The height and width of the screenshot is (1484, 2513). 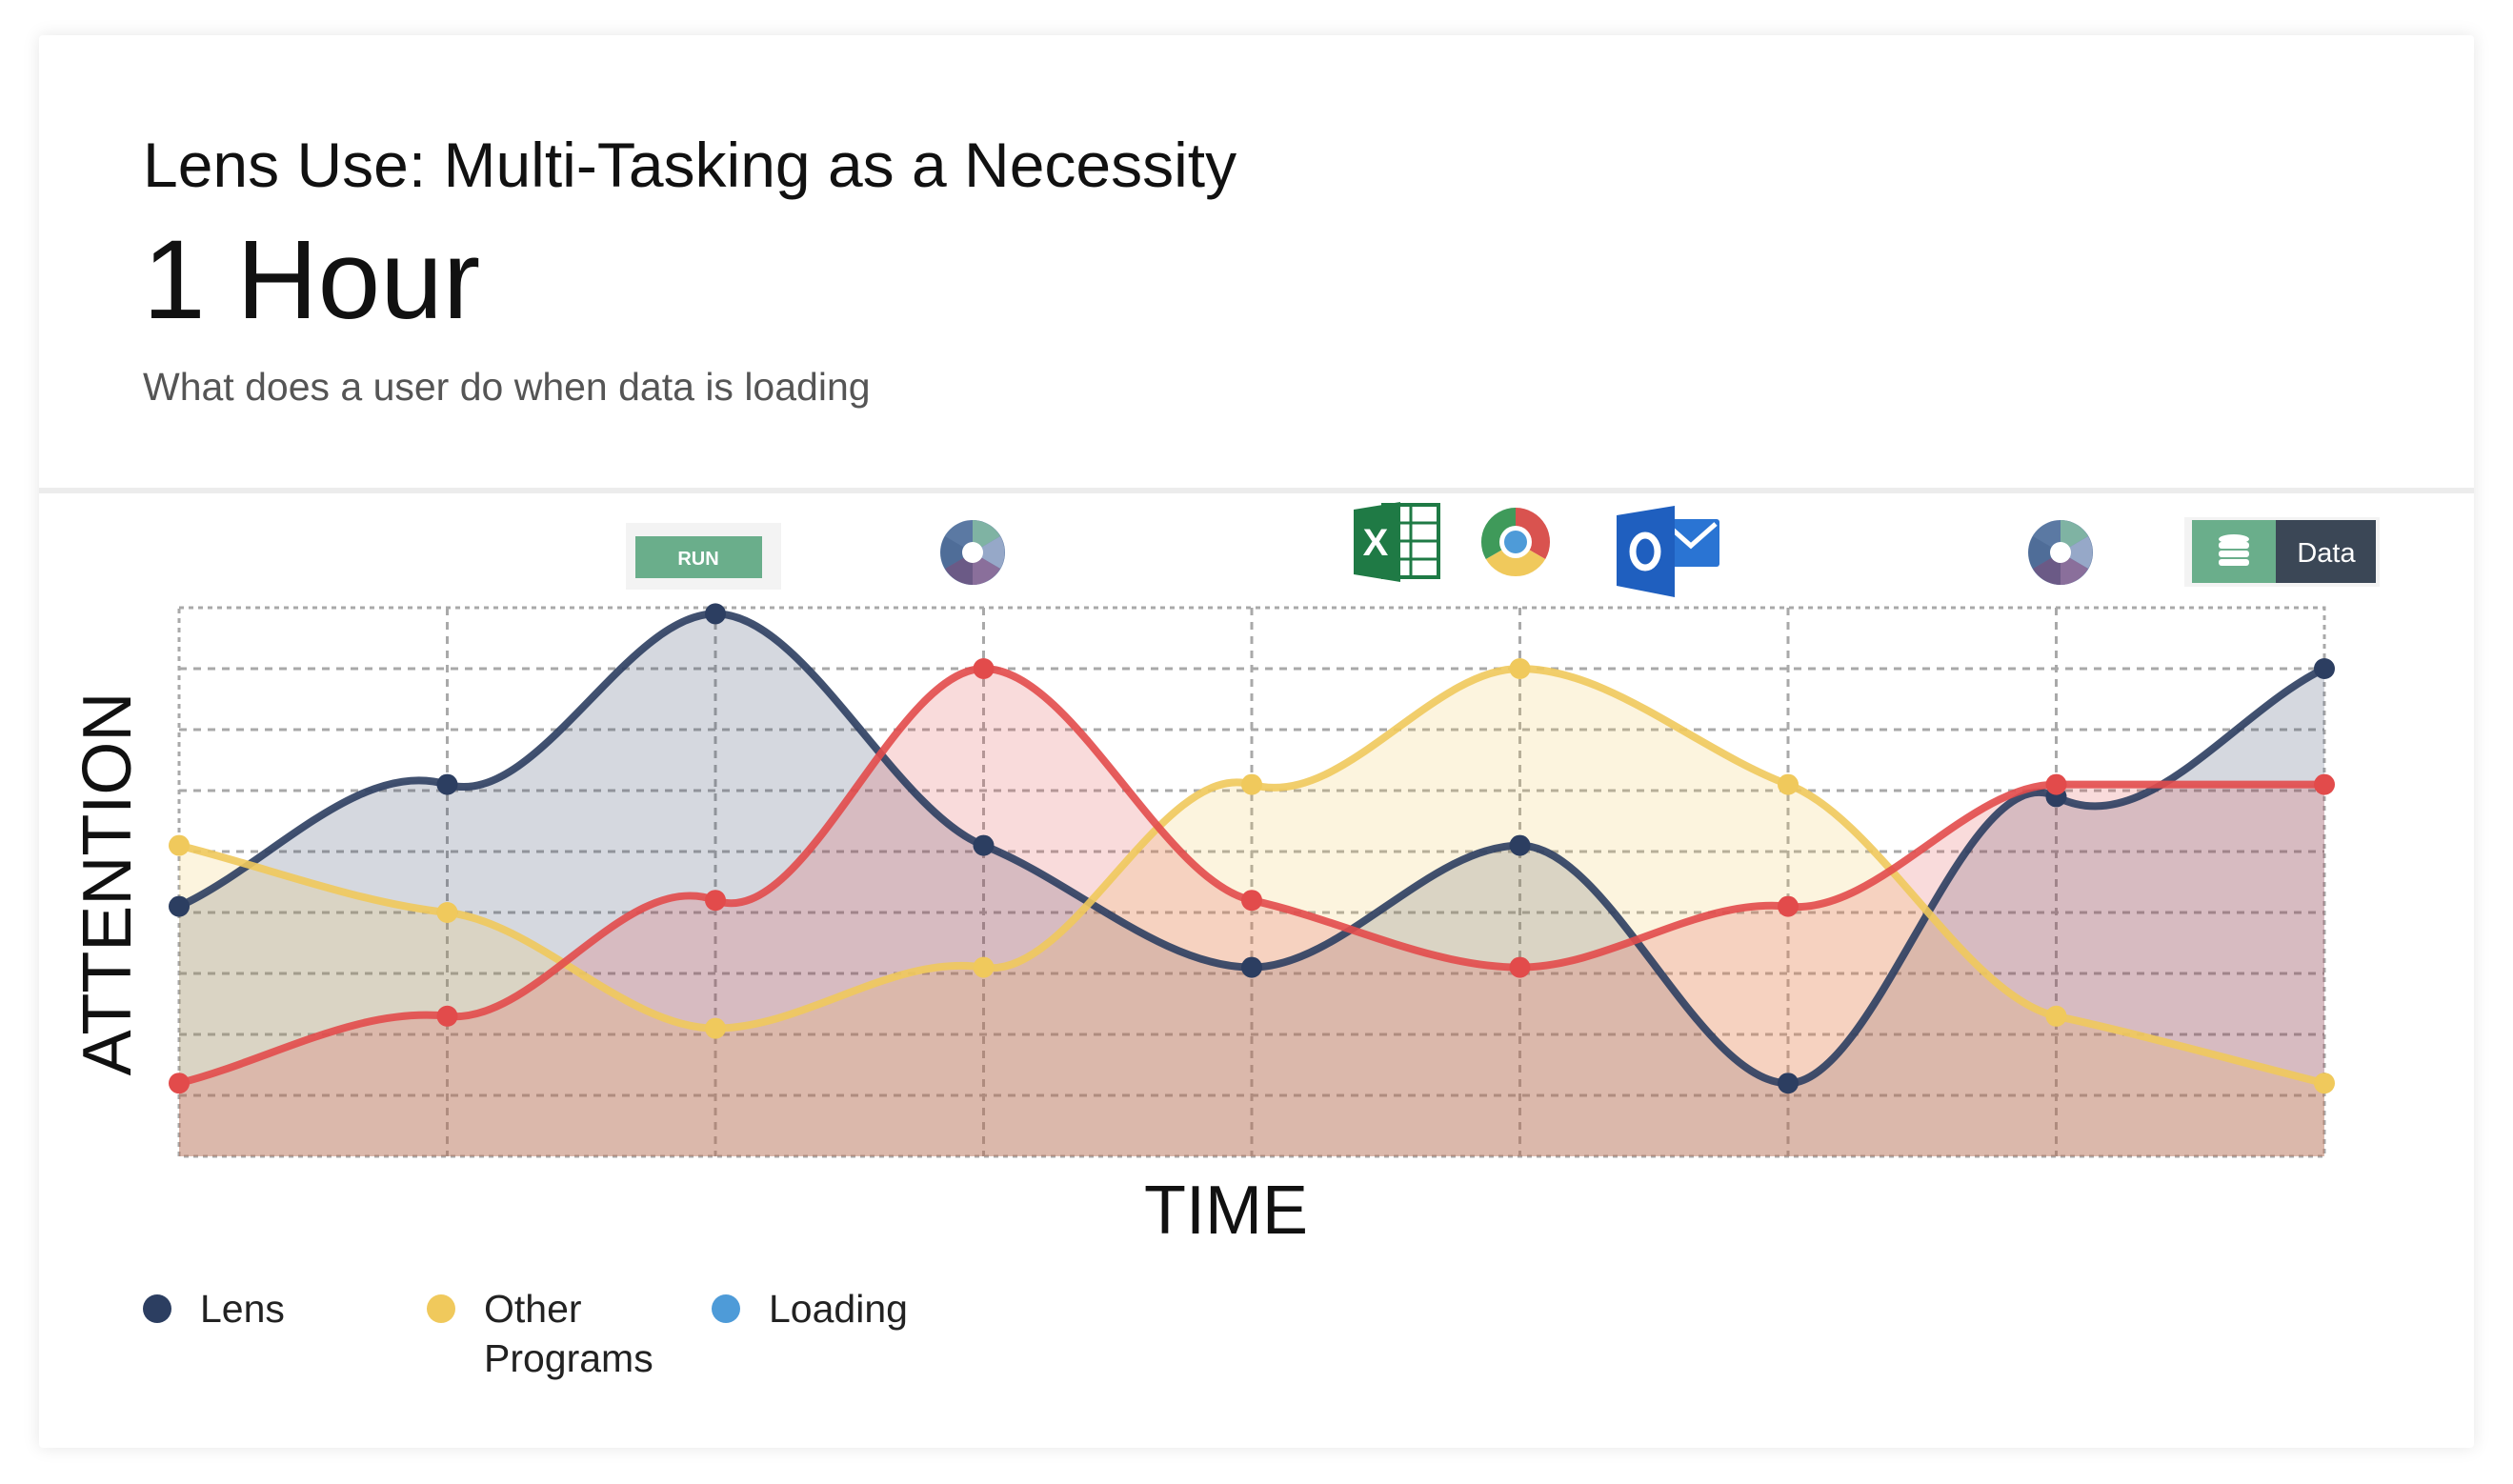 What do you see at coordinates (568, 1333) in the screenshot?
I see `legend-label: Other Programs` at bounding box center [568, 1333].